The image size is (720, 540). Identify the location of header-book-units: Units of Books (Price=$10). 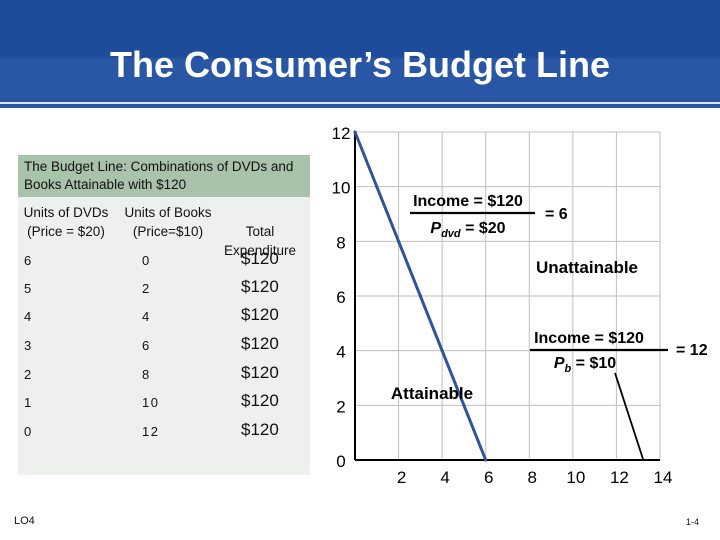
(168, 222).